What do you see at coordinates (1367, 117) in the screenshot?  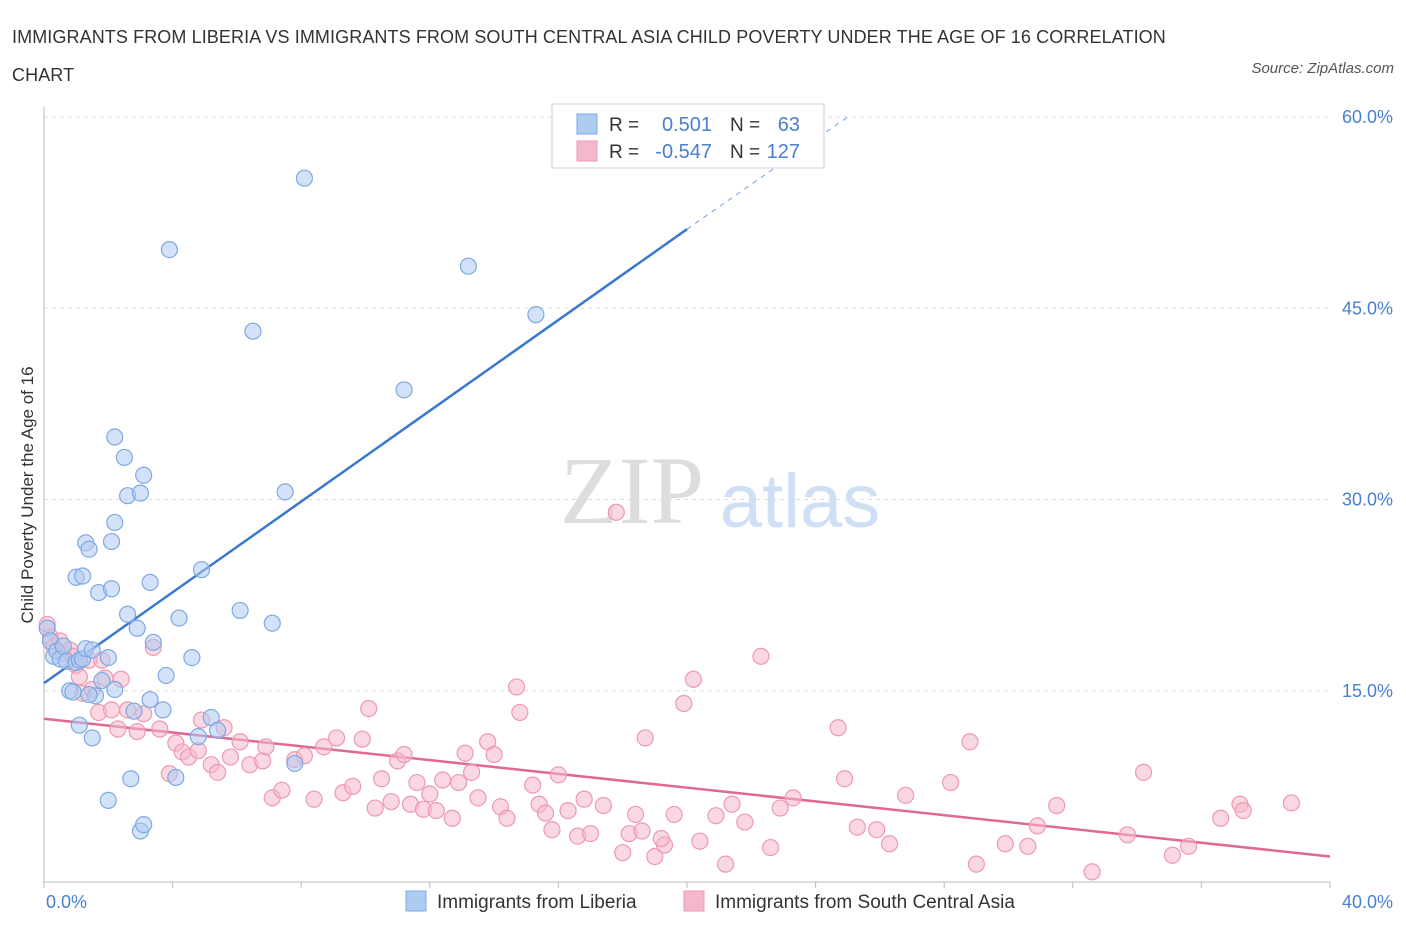 I see `y-tick-label: 60.0%` at bounding box center [1367, 117].